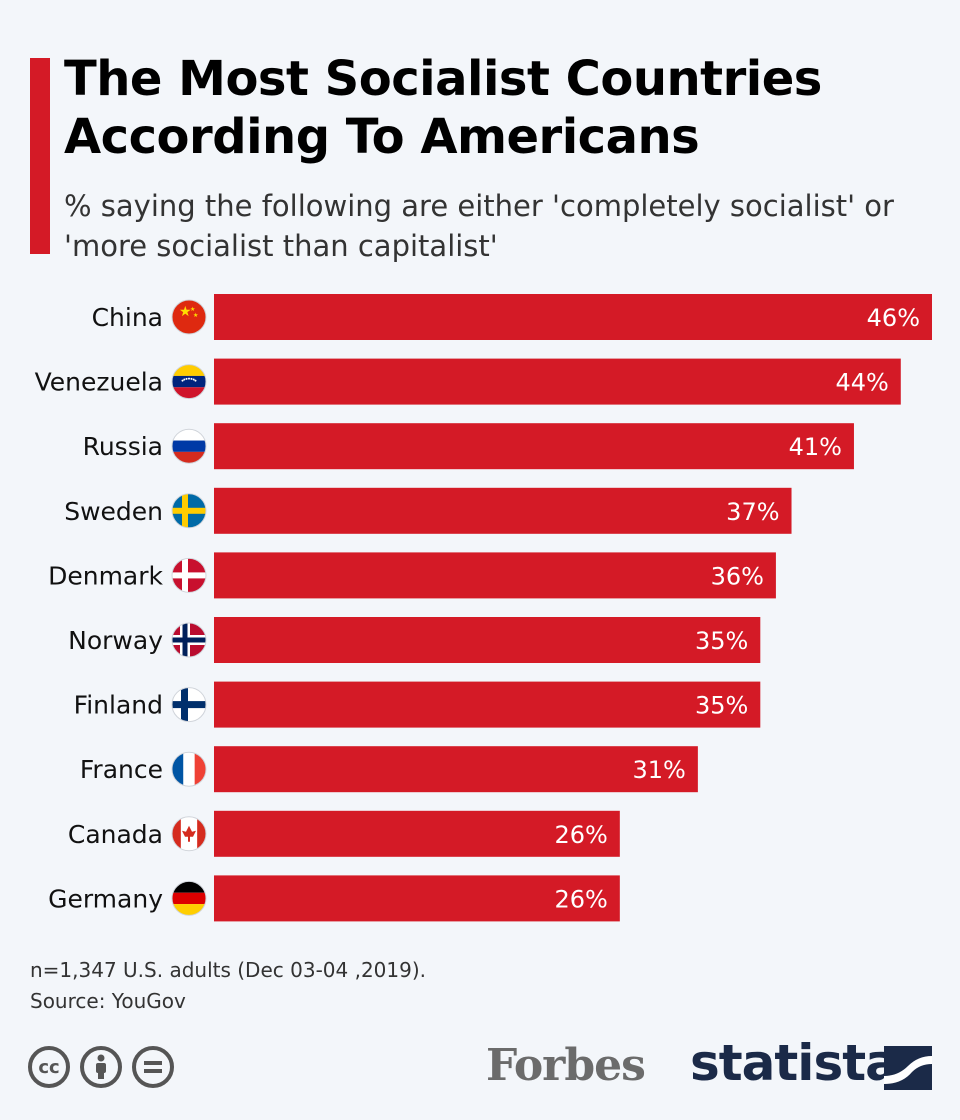 The width and height of the screenshot is (960, 1120). Describe the element at coordinates (189, 898) in the screenshot. I see `germany-flag-icon` at that location.